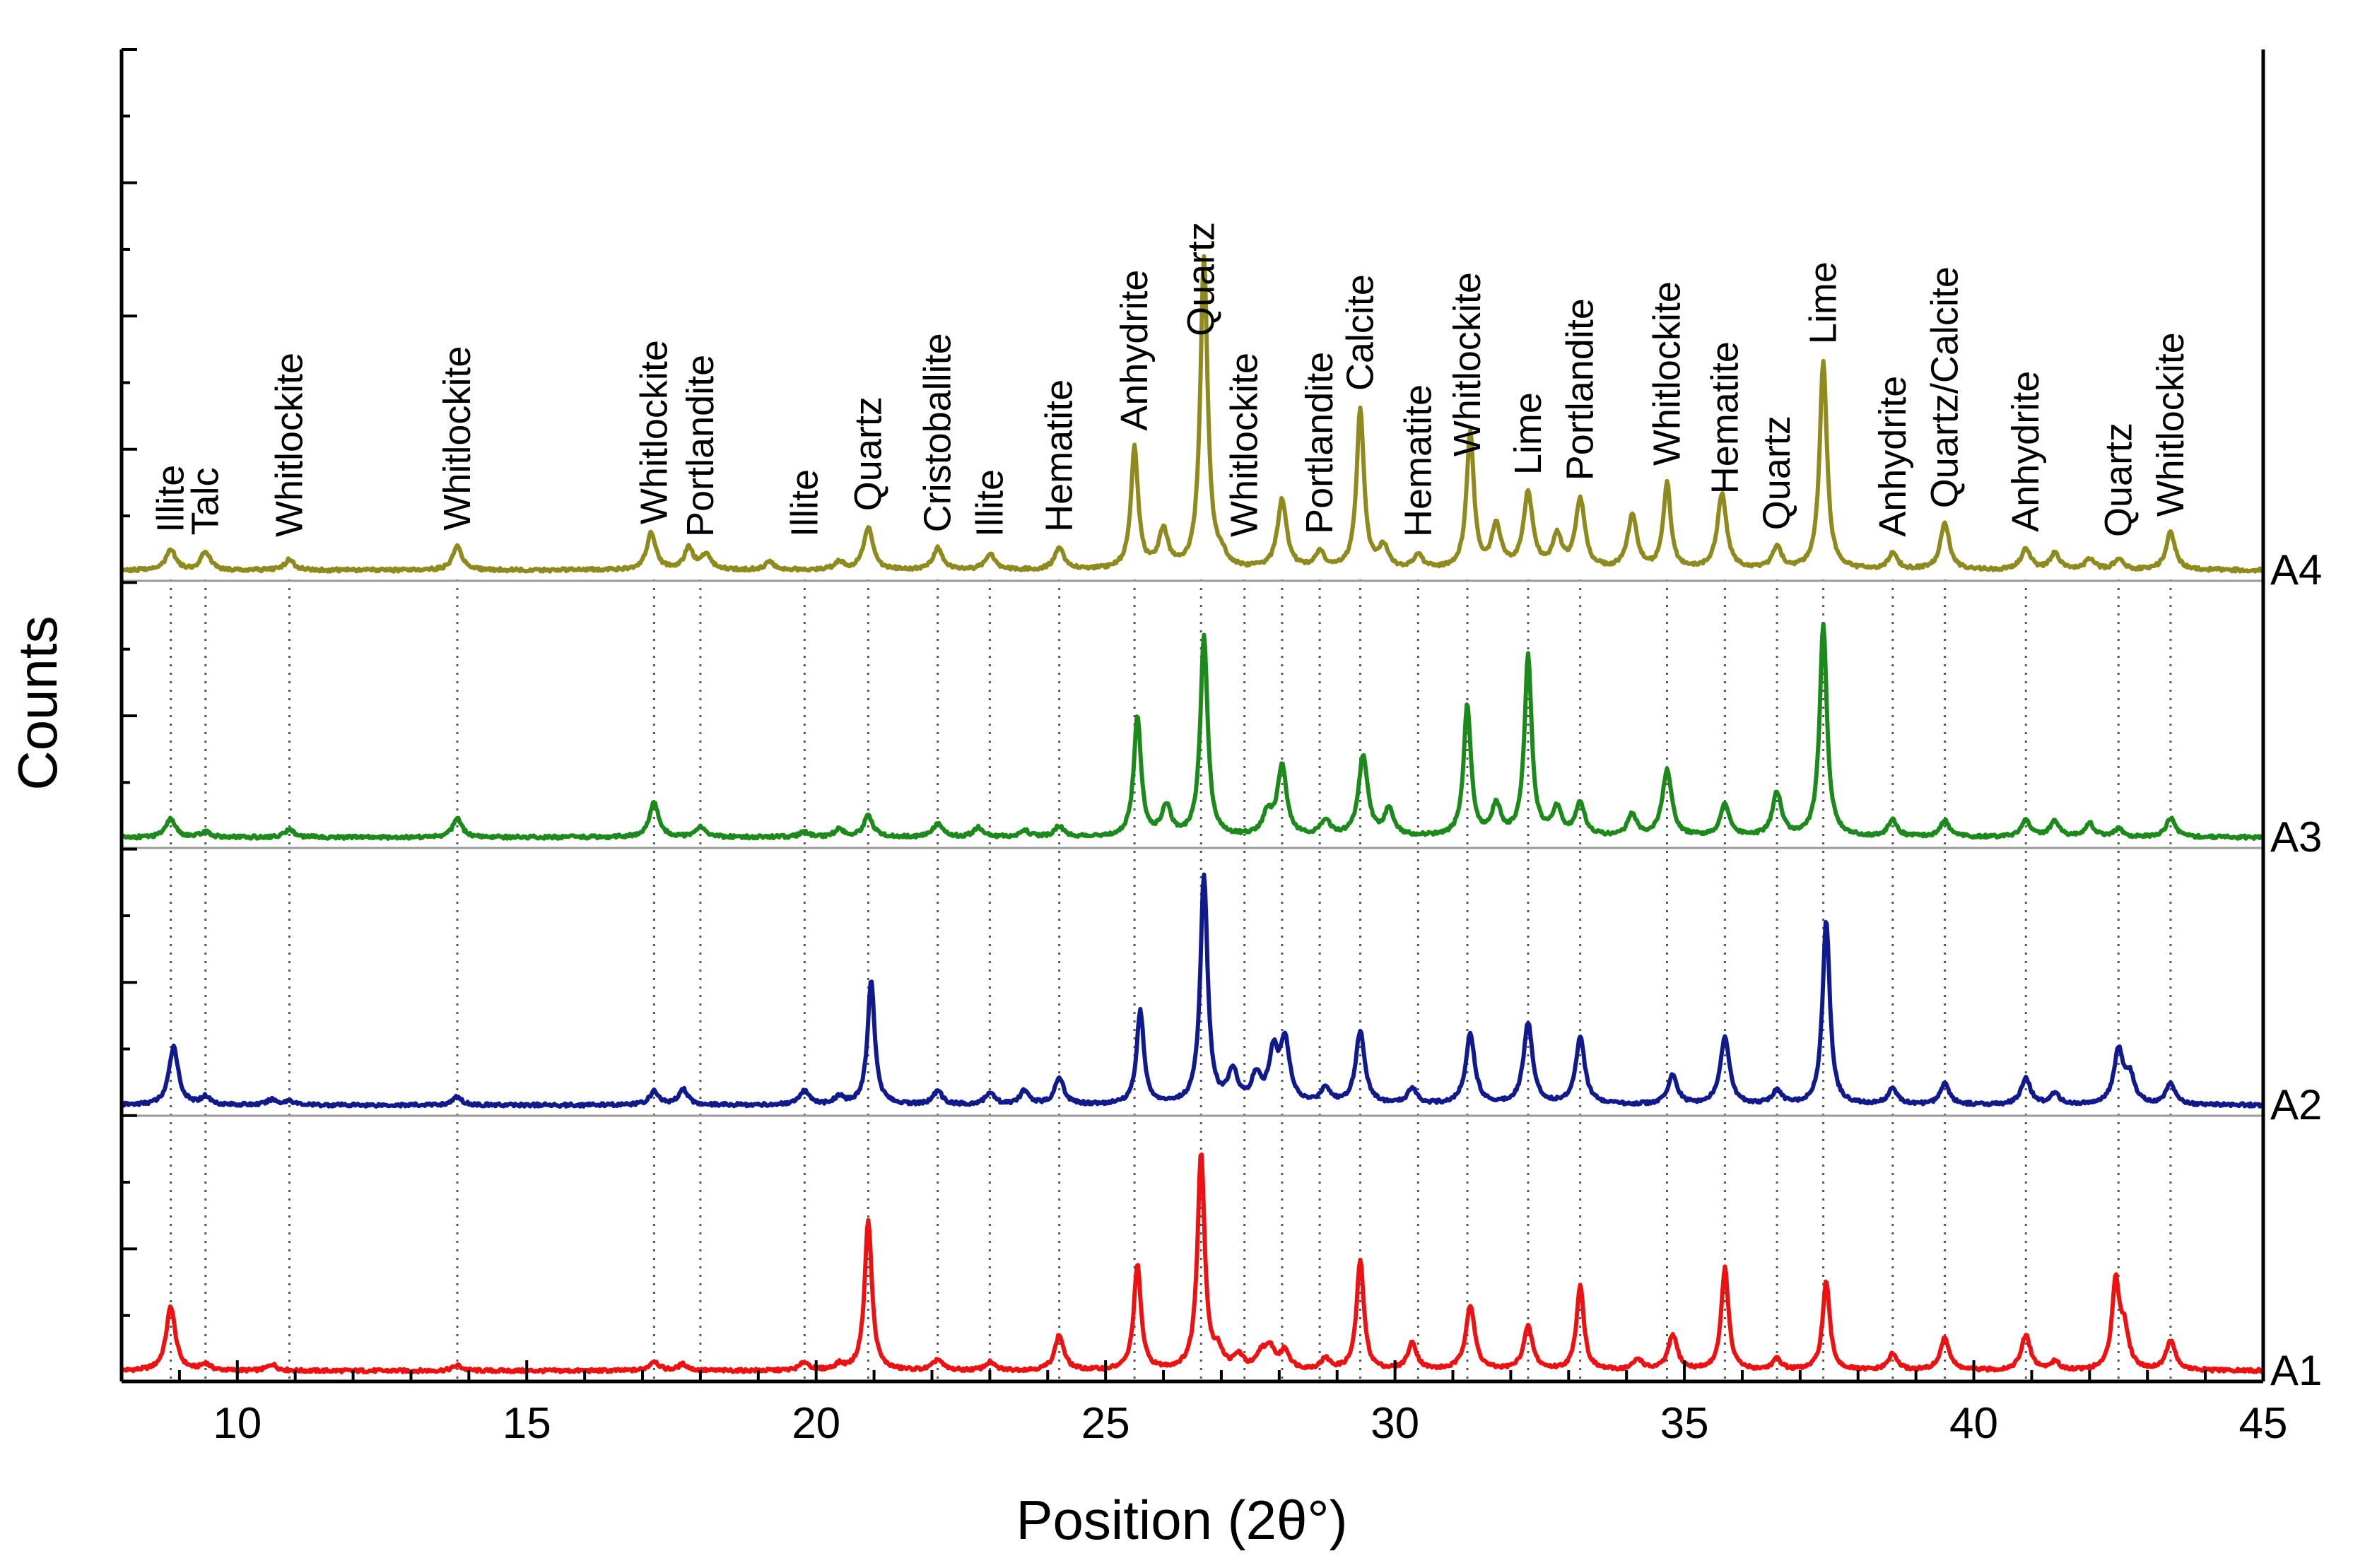 Image resolution: width=2365 pixels, height=1568 pixels. What do you see at coordinates (37, 703) in the screenshot?
I see `y-axis-title: Counts` at bounding box center [37, 703].